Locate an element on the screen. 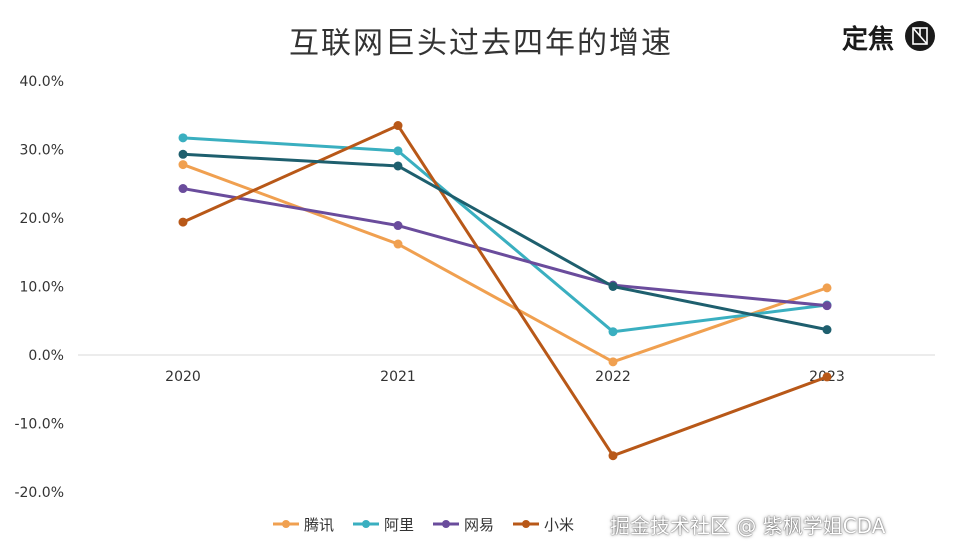 The height and width of the screenshot is (559, 962). y-tick-label: 20.0% is located at coordinates (42, 219).